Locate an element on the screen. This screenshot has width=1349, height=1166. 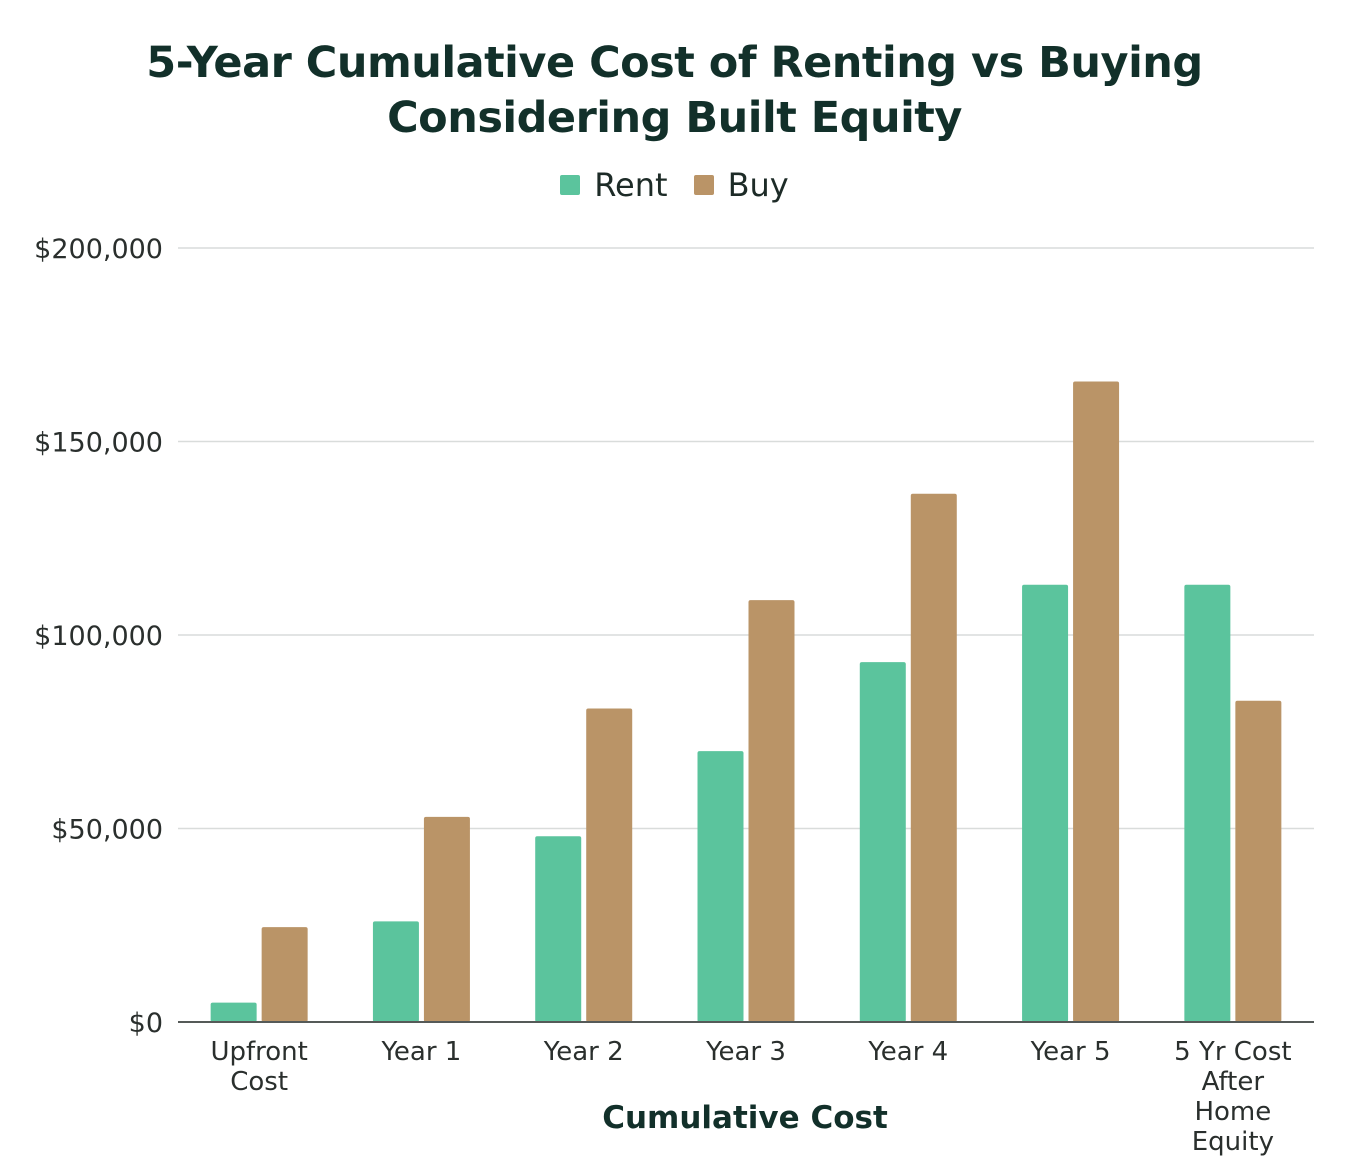
legend-swatch-buy is located at coordinates (703, 185).